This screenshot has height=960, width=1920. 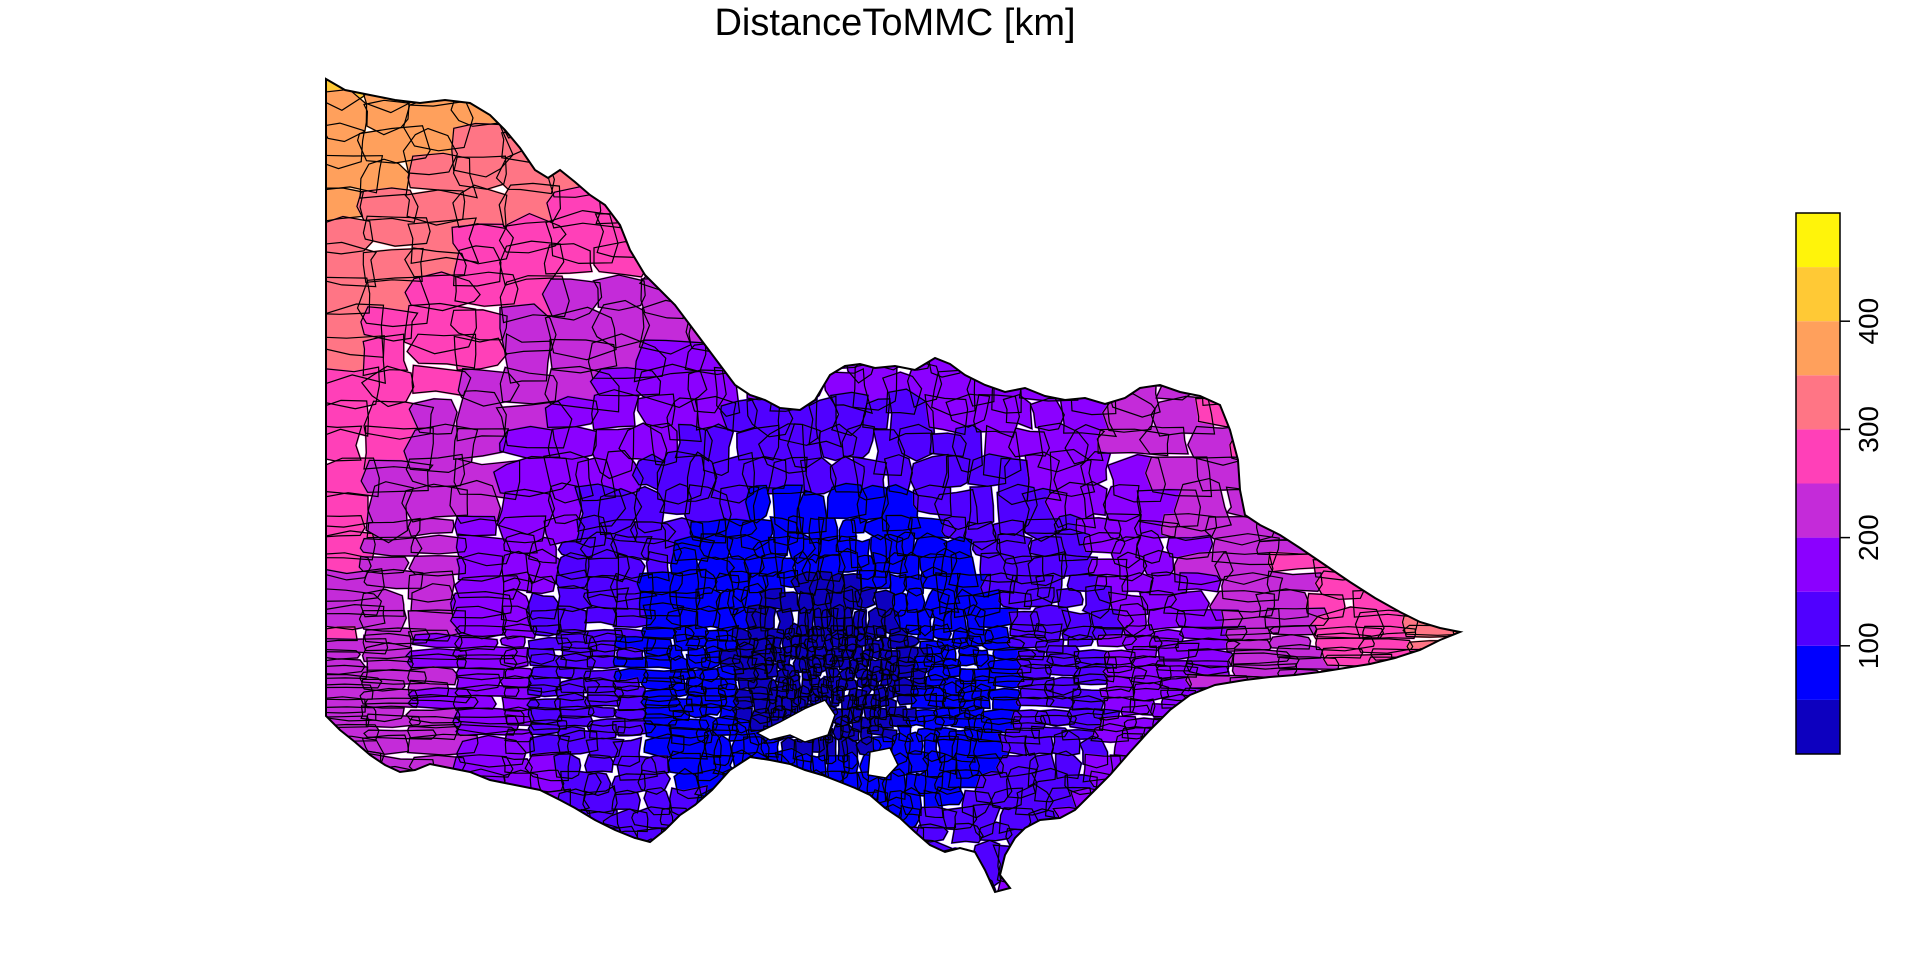 I want to click on legend-tick-label: 100, so click(x=1868, y=645).